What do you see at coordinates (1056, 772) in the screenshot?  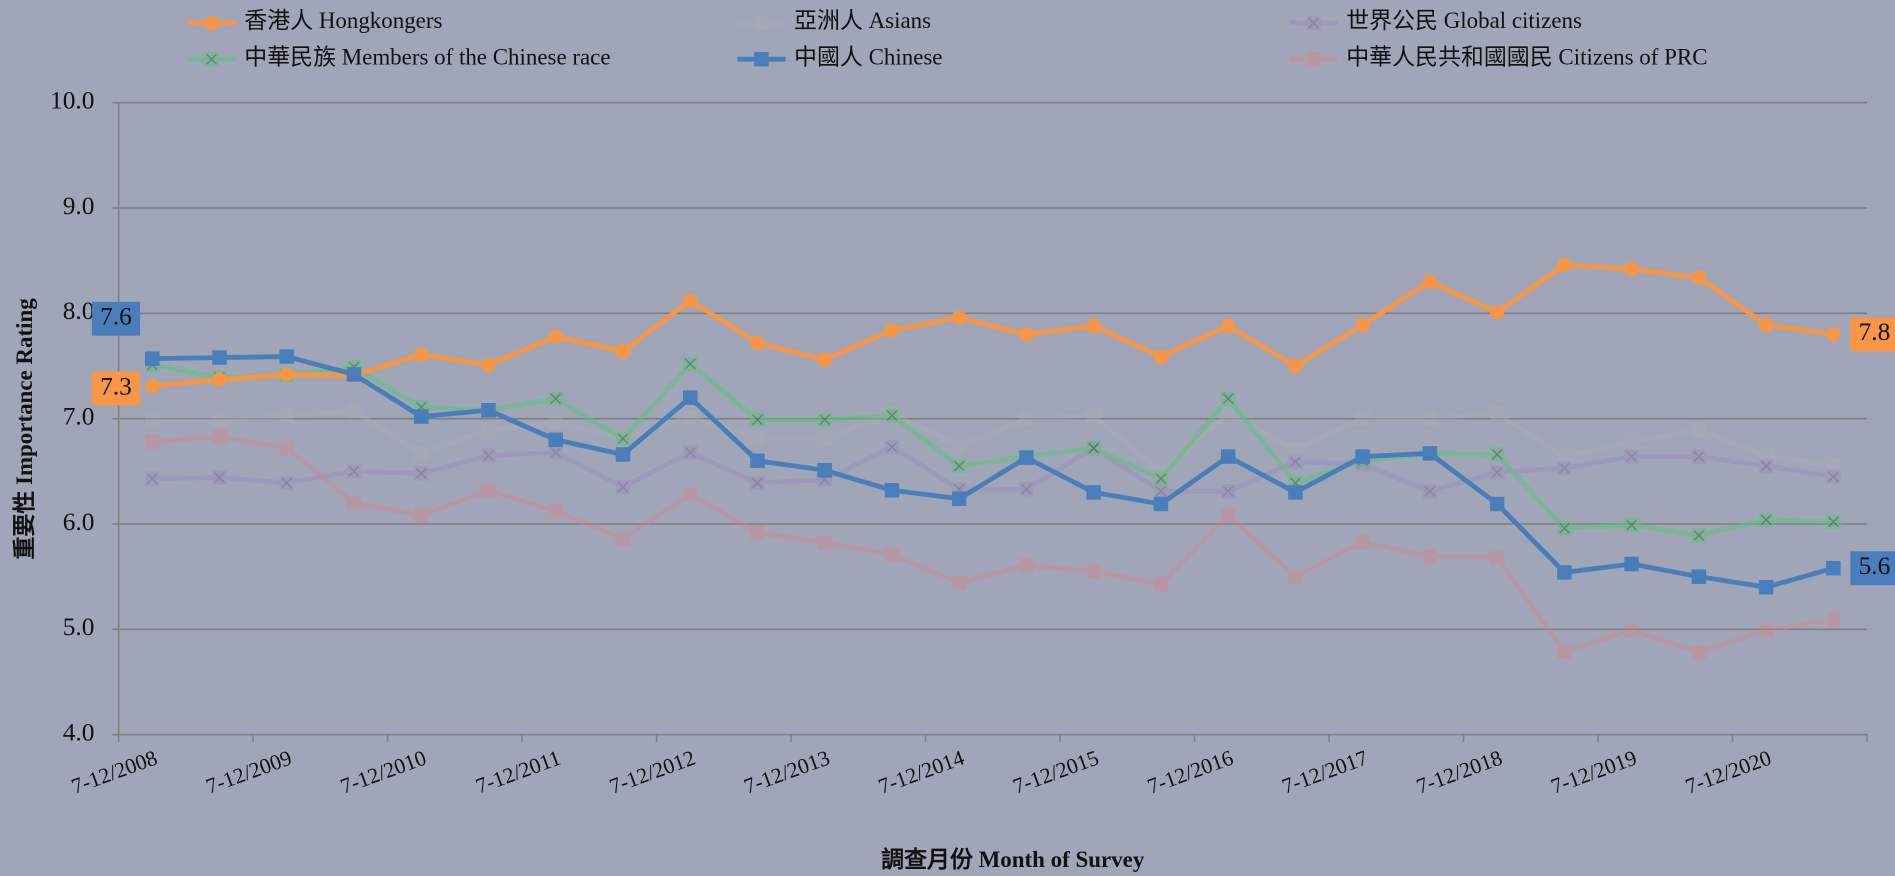 I see `x-tick-label: 7-12/2015` at bounding box center [1056, 772].